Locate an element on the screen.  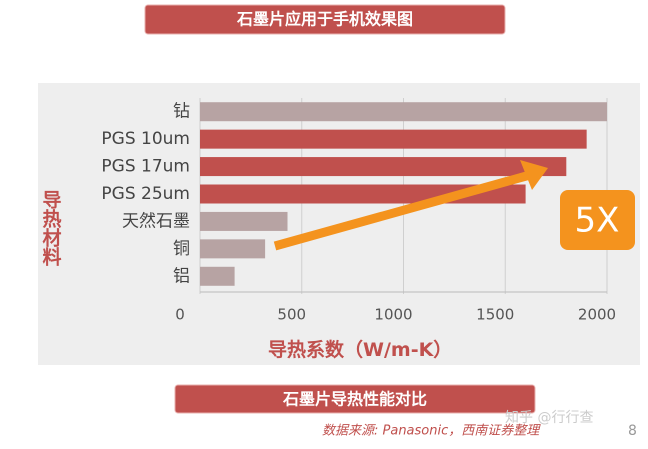
annotation: 5X is located at coordinates (597, 221).